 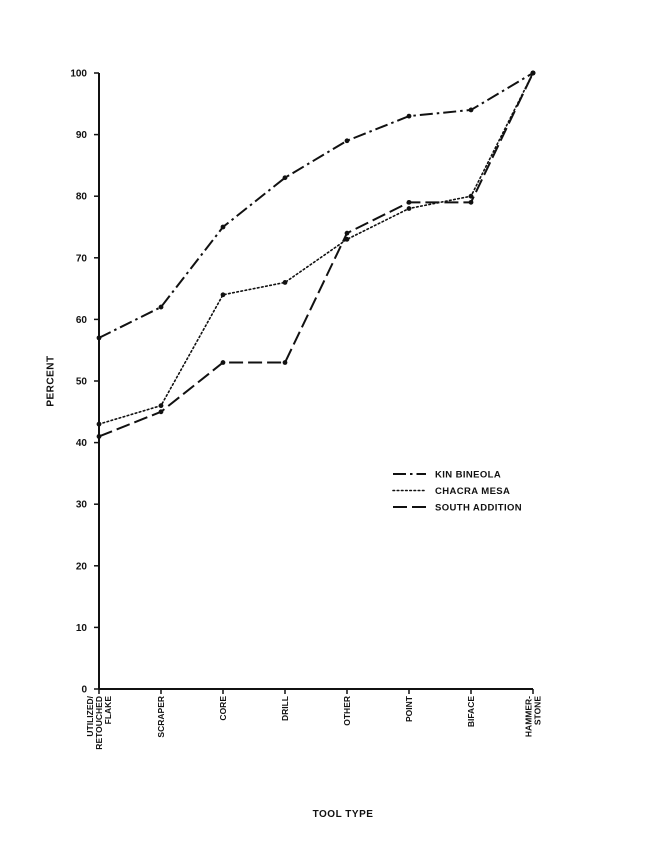 What do you see at coordinates (161, 717) in the screenshot?
I see `x-category-label: SCRAPER` at bounding box center [161, 717].